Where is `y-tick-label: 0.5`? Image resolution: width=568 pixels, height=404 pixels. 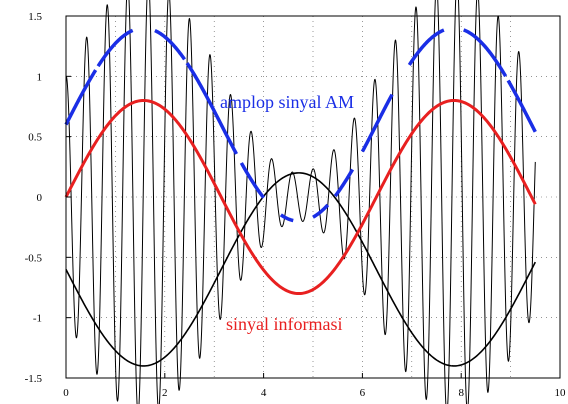
y-tick-label: 0.5 is located at coordinates (35, 138).